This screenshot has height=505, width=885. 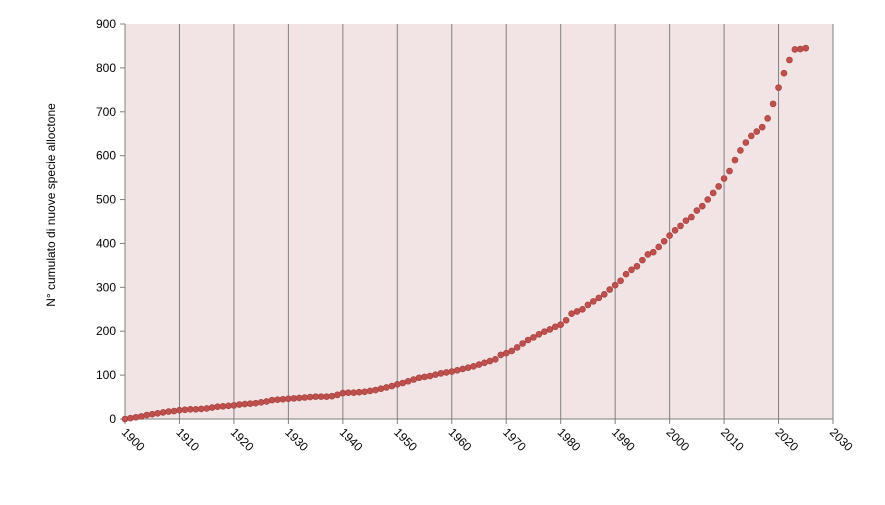 What do you see at coordinates (106, 287) in the screenshot?
I see `y-tick-label: 300` at bounding box center [106, 287].